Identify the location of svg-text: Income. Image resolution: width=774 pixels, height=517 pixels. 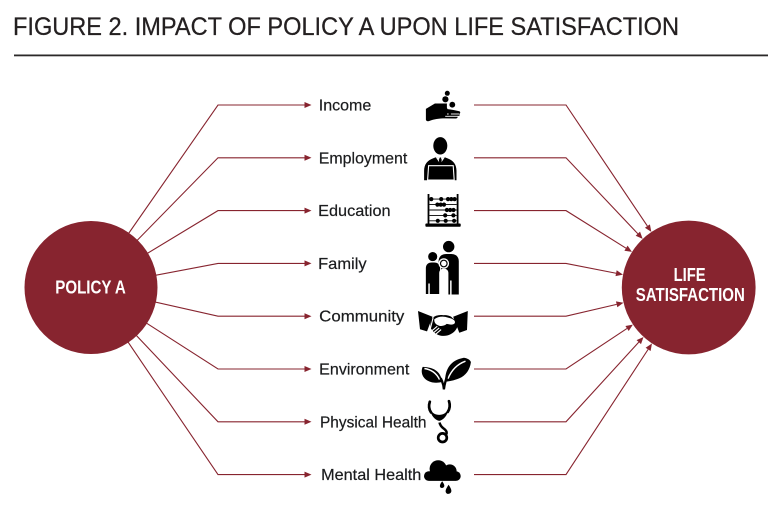
(345, 106).